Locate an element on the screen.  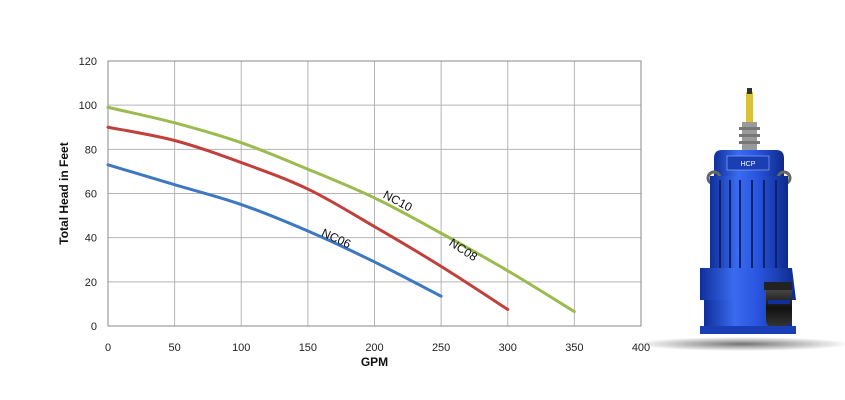
y-tick-label: 60 is located at coordinates (91, 195).